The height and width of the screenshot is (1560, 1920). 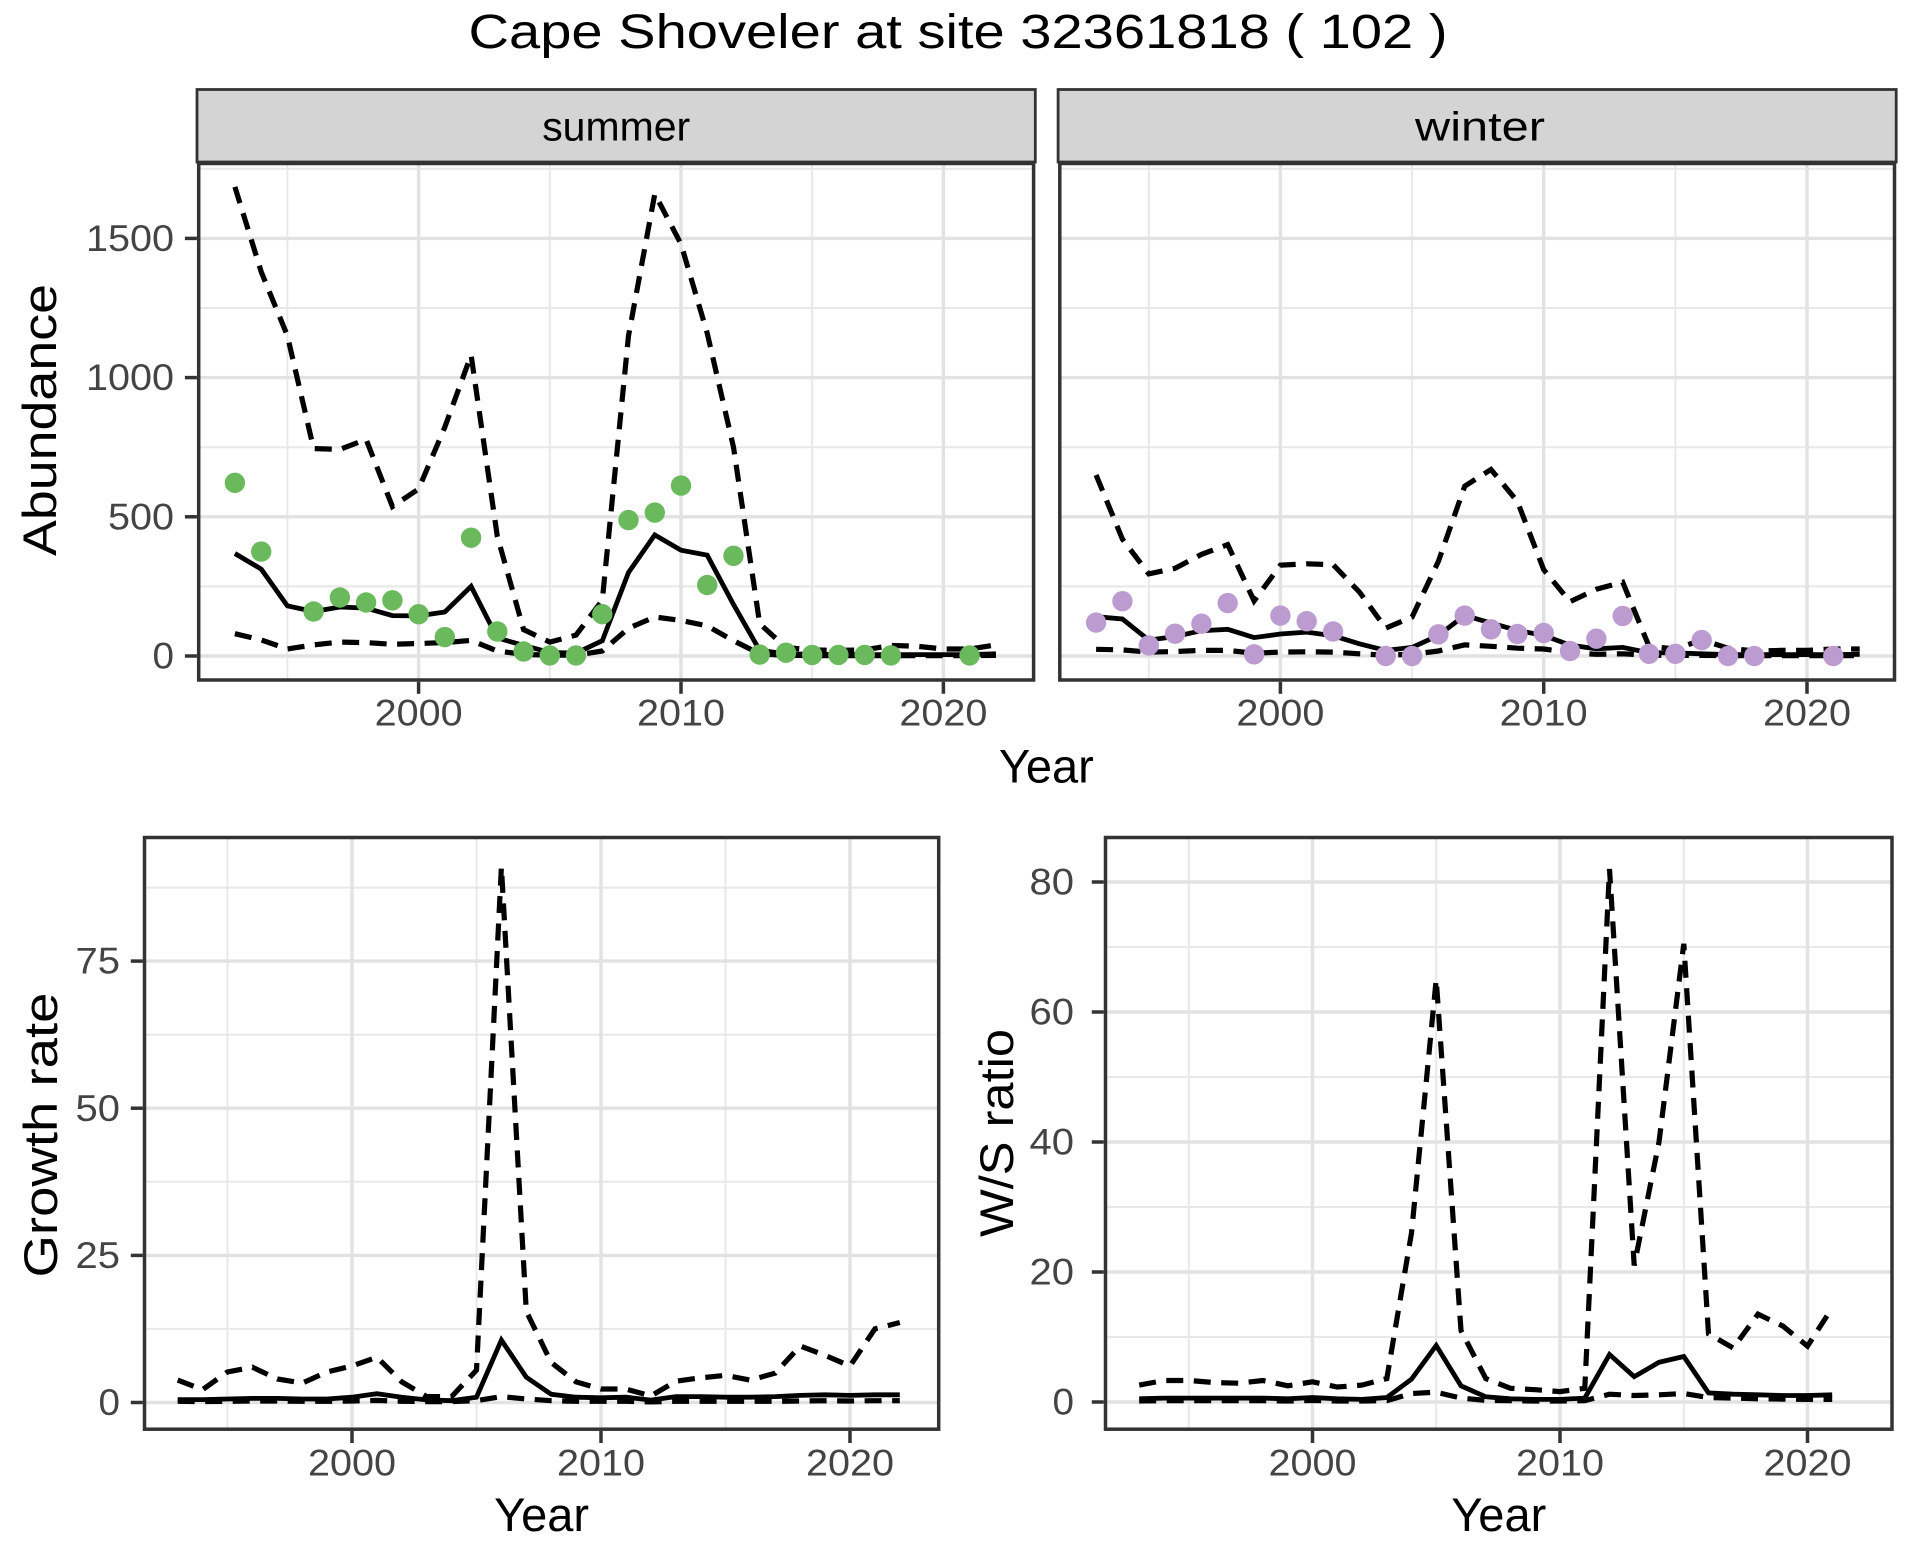 What do you see at coordinates (958, 32) in the screenshot?
I see `svg-text:Cape Shoveler at site 32361818: Cape Shoveler at site 32361818 ( 102 )` at bounding box center [958, 32].